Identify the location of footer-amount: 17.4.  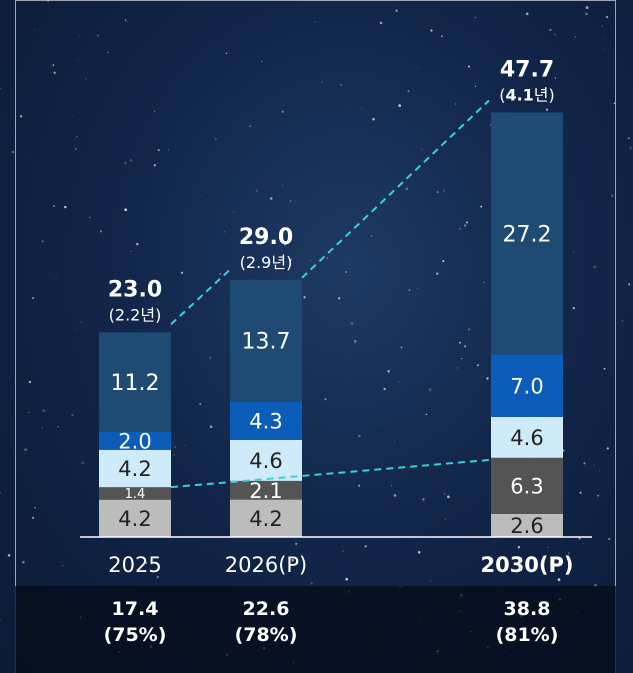
(135, 609).